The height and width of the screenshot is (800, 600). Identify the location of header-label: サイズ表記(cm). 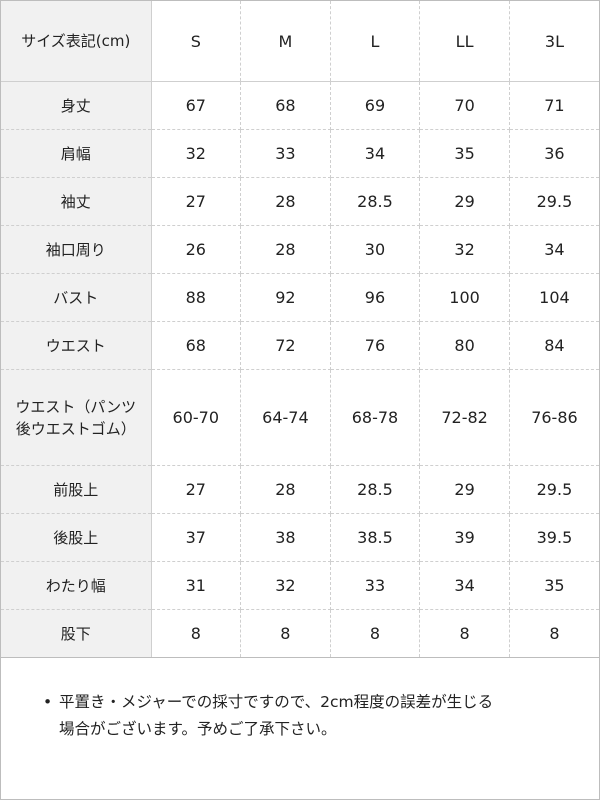
(76, 41).